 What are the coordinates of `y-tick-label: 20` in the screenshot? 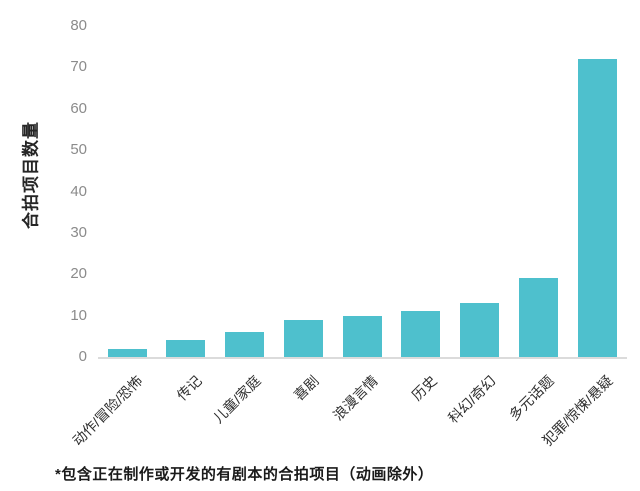 It's located at (78, 274).